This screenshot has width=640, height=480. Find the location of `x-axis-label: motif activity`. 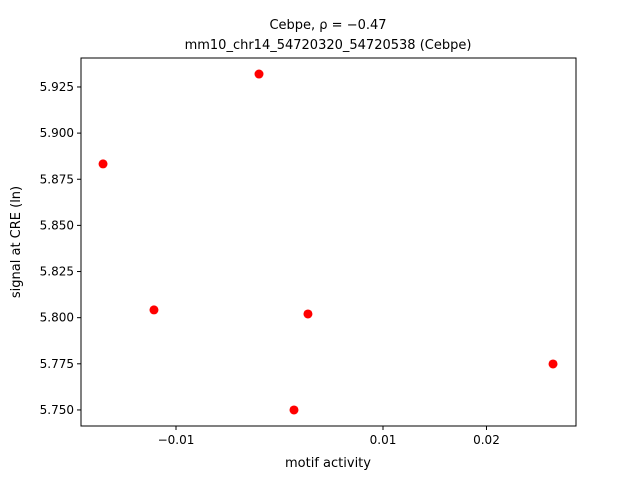

x-axis-label: motif activity is located at coordinates (328, 463).